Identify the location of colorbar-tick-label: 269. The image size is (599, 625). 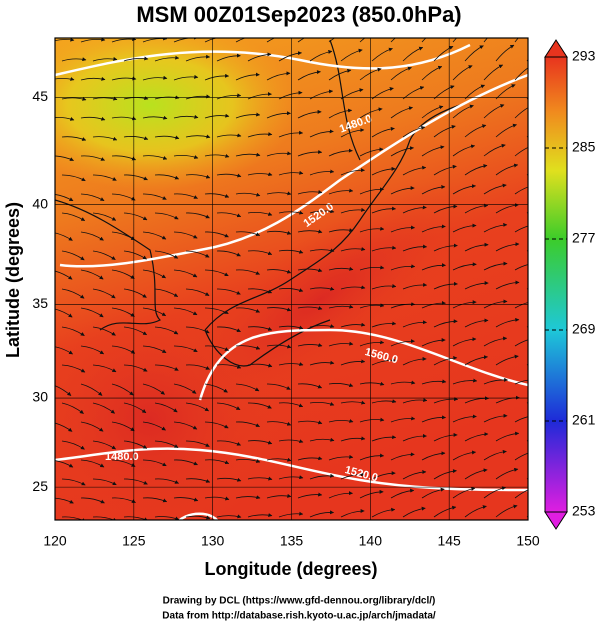
(584, 329).